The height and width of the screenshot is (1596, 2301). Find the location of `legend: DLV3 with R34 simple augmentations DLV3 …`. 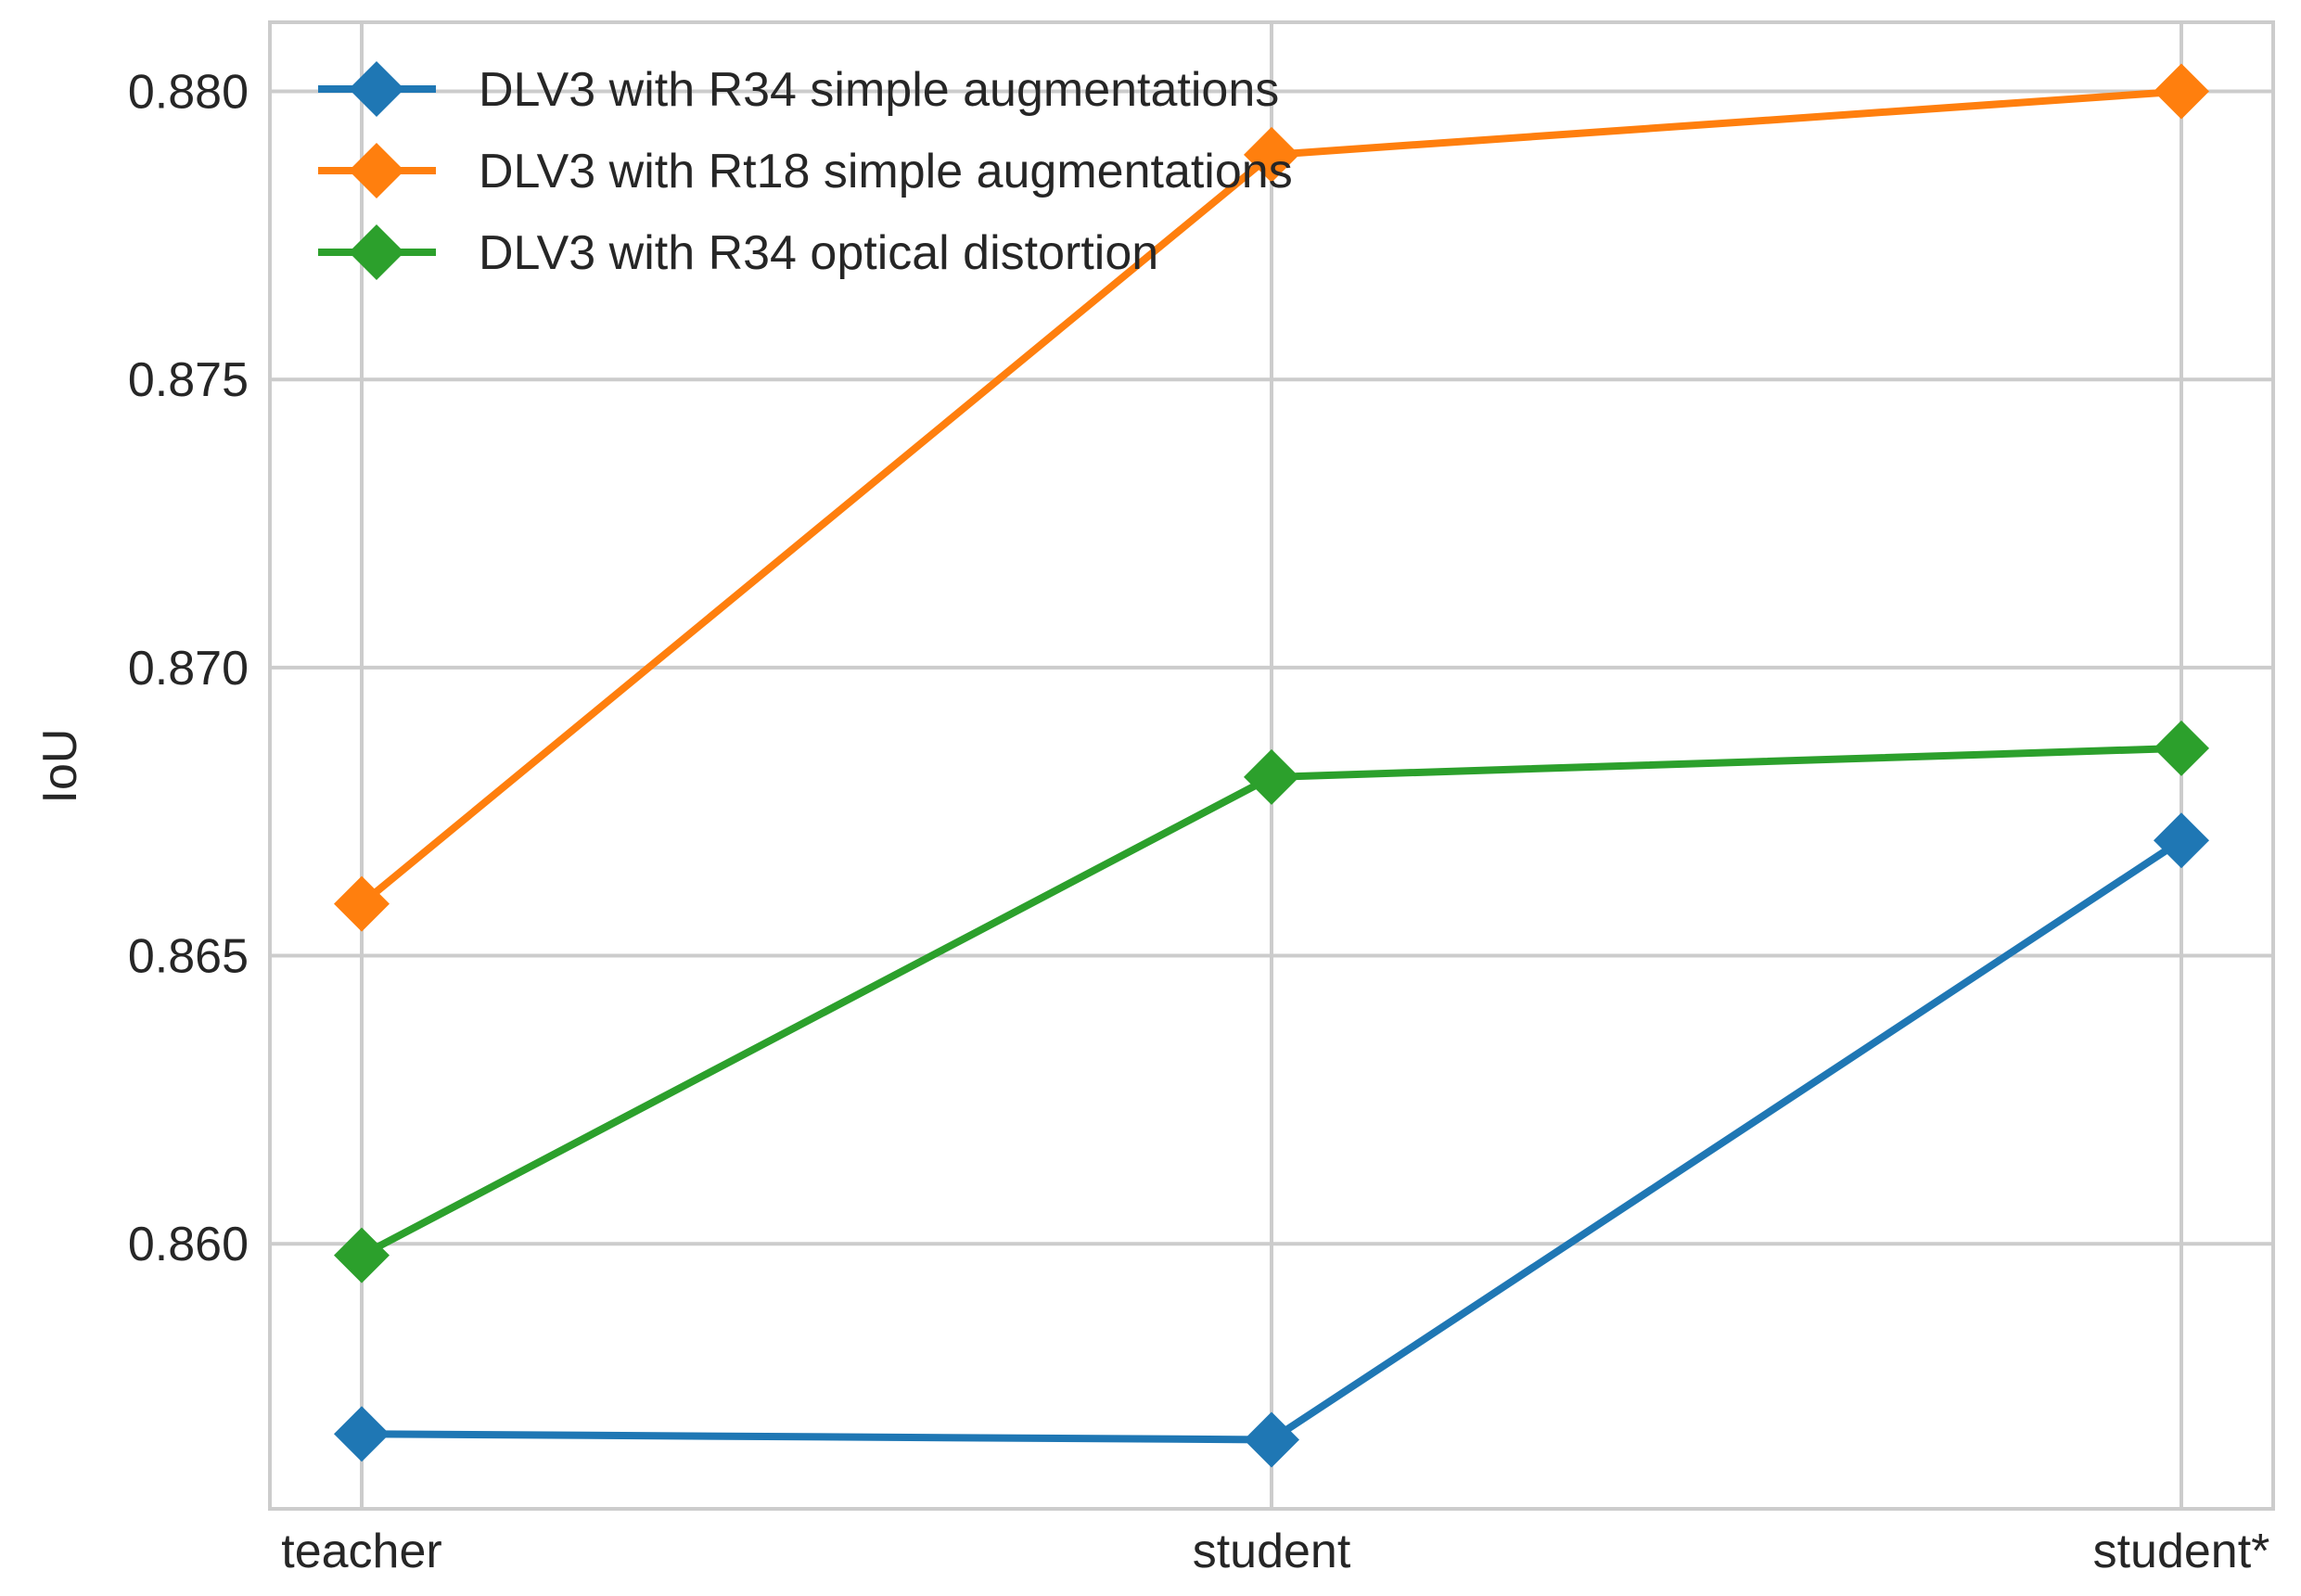

legend: DLV3 with R34 simple augmentations DLV3 … is located at coordinates (805, 170).